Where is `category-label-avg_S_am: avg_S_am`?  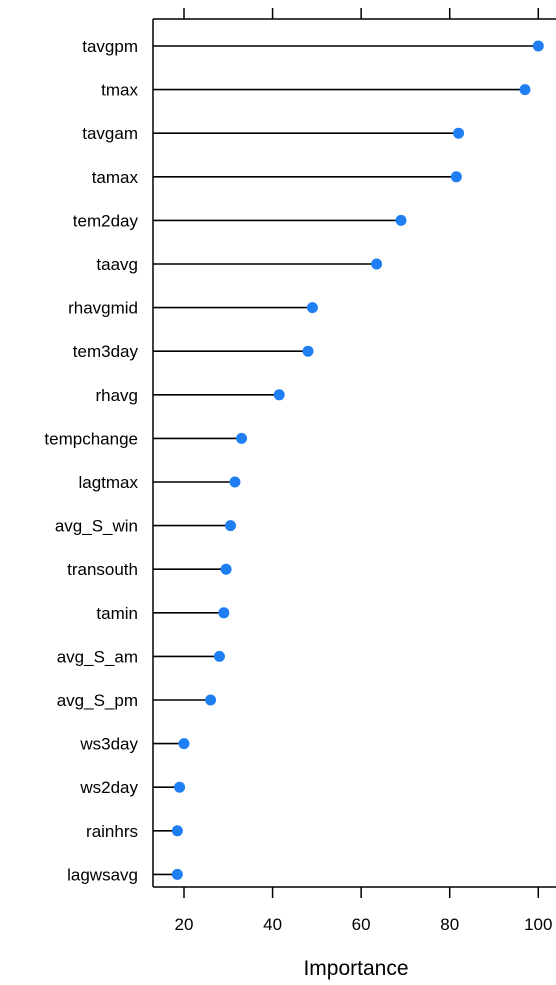
category-label-avg_S_am: avg_S_am is located at coordinates (97, 656).